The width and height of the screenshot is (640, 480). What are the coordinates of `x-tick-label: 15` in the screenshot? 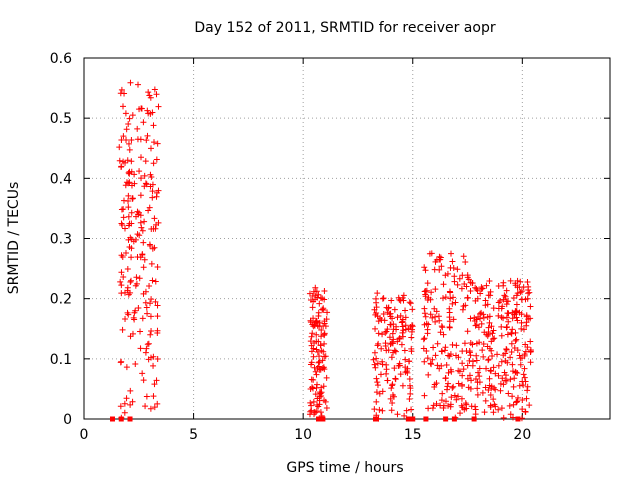 It's located at (413, 435).